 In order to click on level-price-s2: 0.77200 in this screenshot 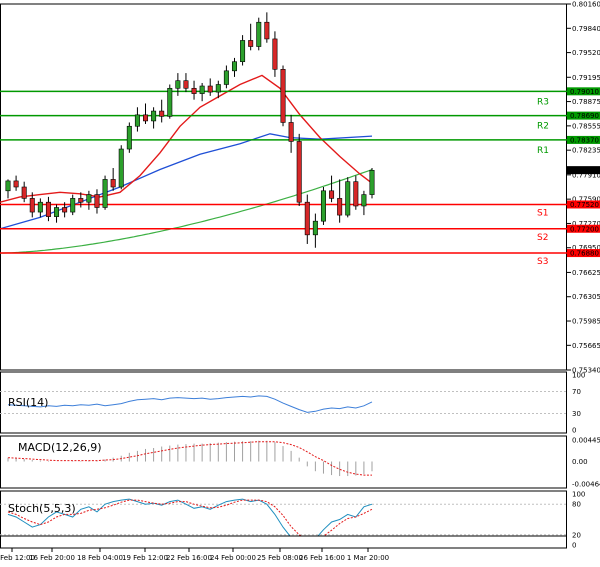, I will do `click(584, 229)`.